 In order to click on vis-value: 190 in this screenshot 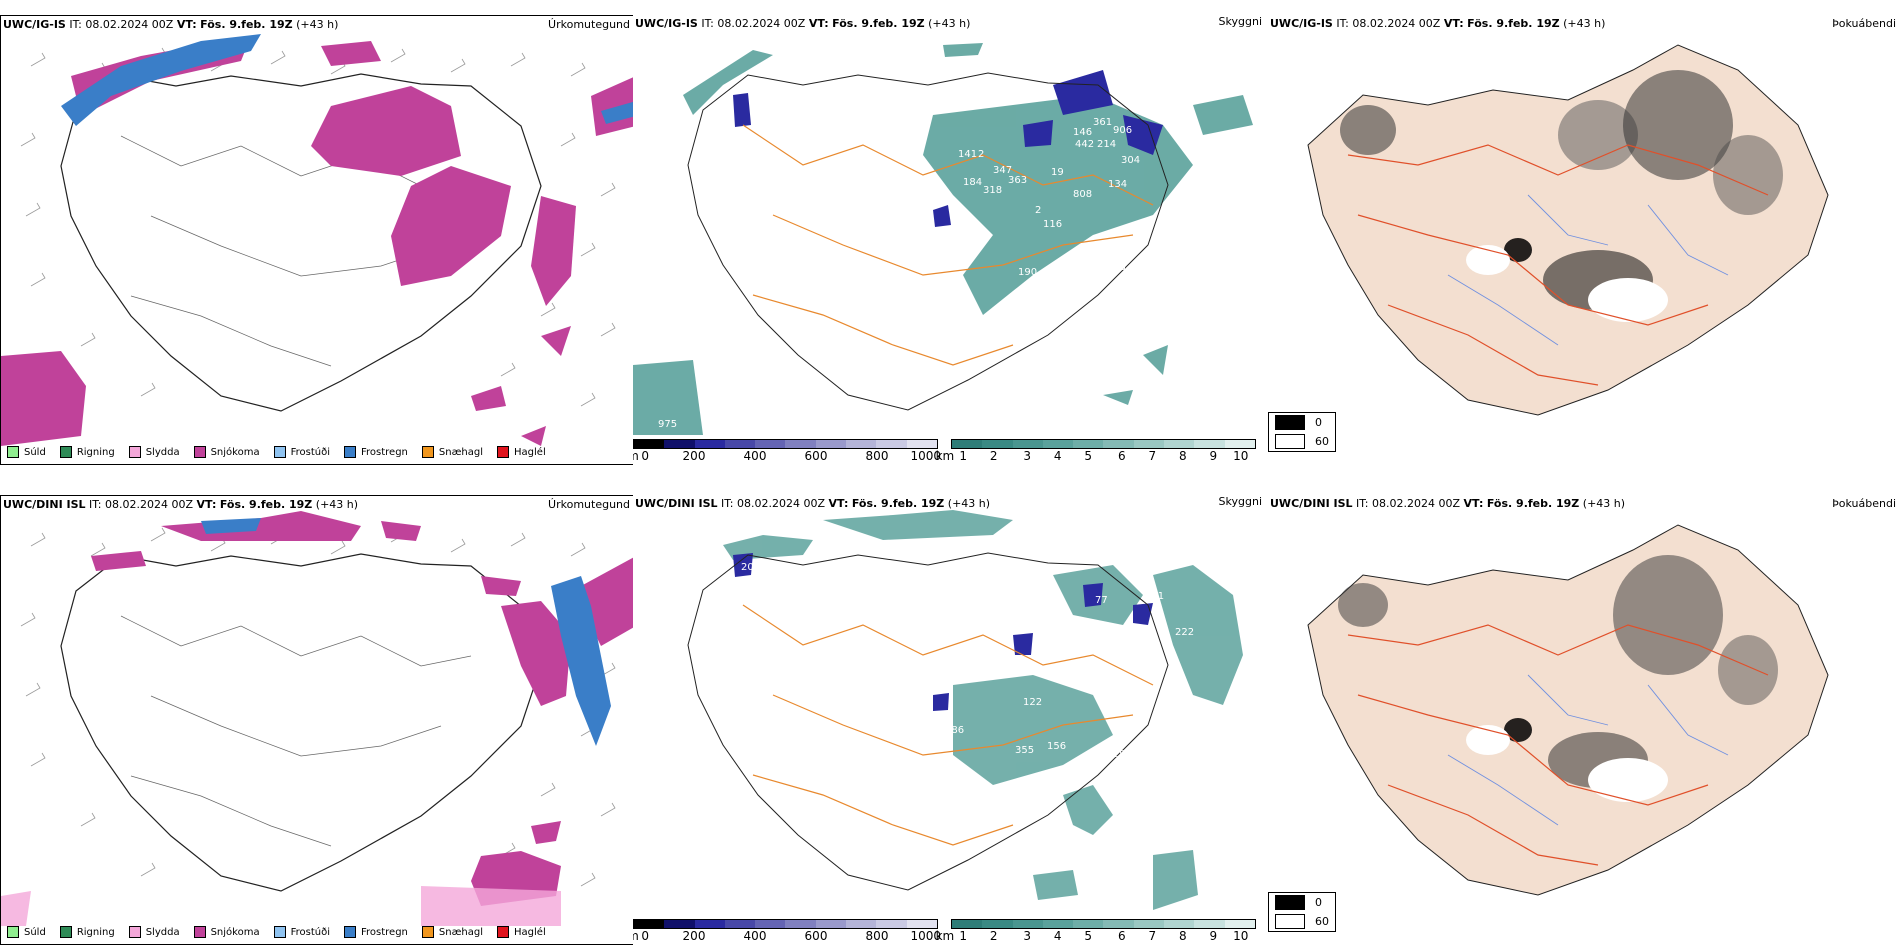, I will do `click(1027, 272)`.